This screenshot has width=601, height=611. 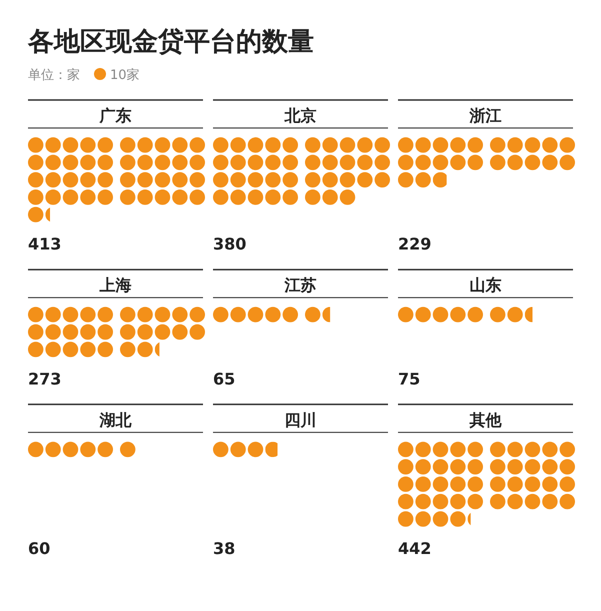 What do you see at coordinates (415, 244) in the screenshot?
I see `data-label: 229` at bounding box center [415, 244].